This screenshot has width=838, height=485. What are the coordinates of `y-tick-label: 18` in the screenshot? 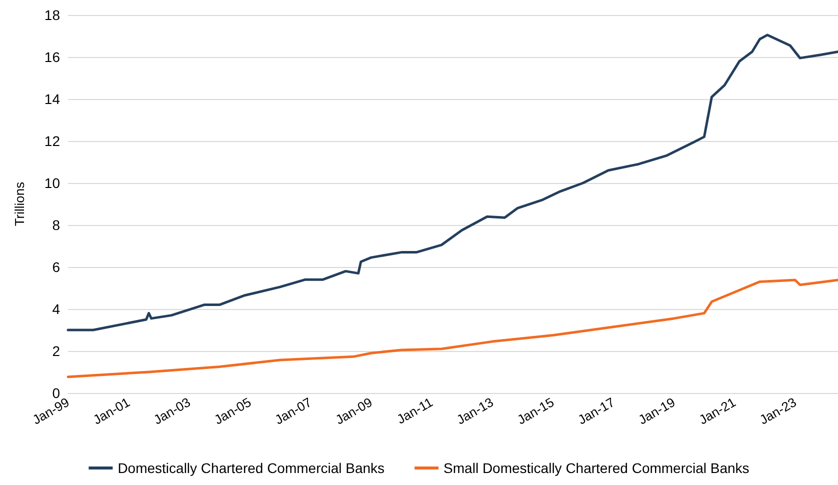 It's located at (52, 15).